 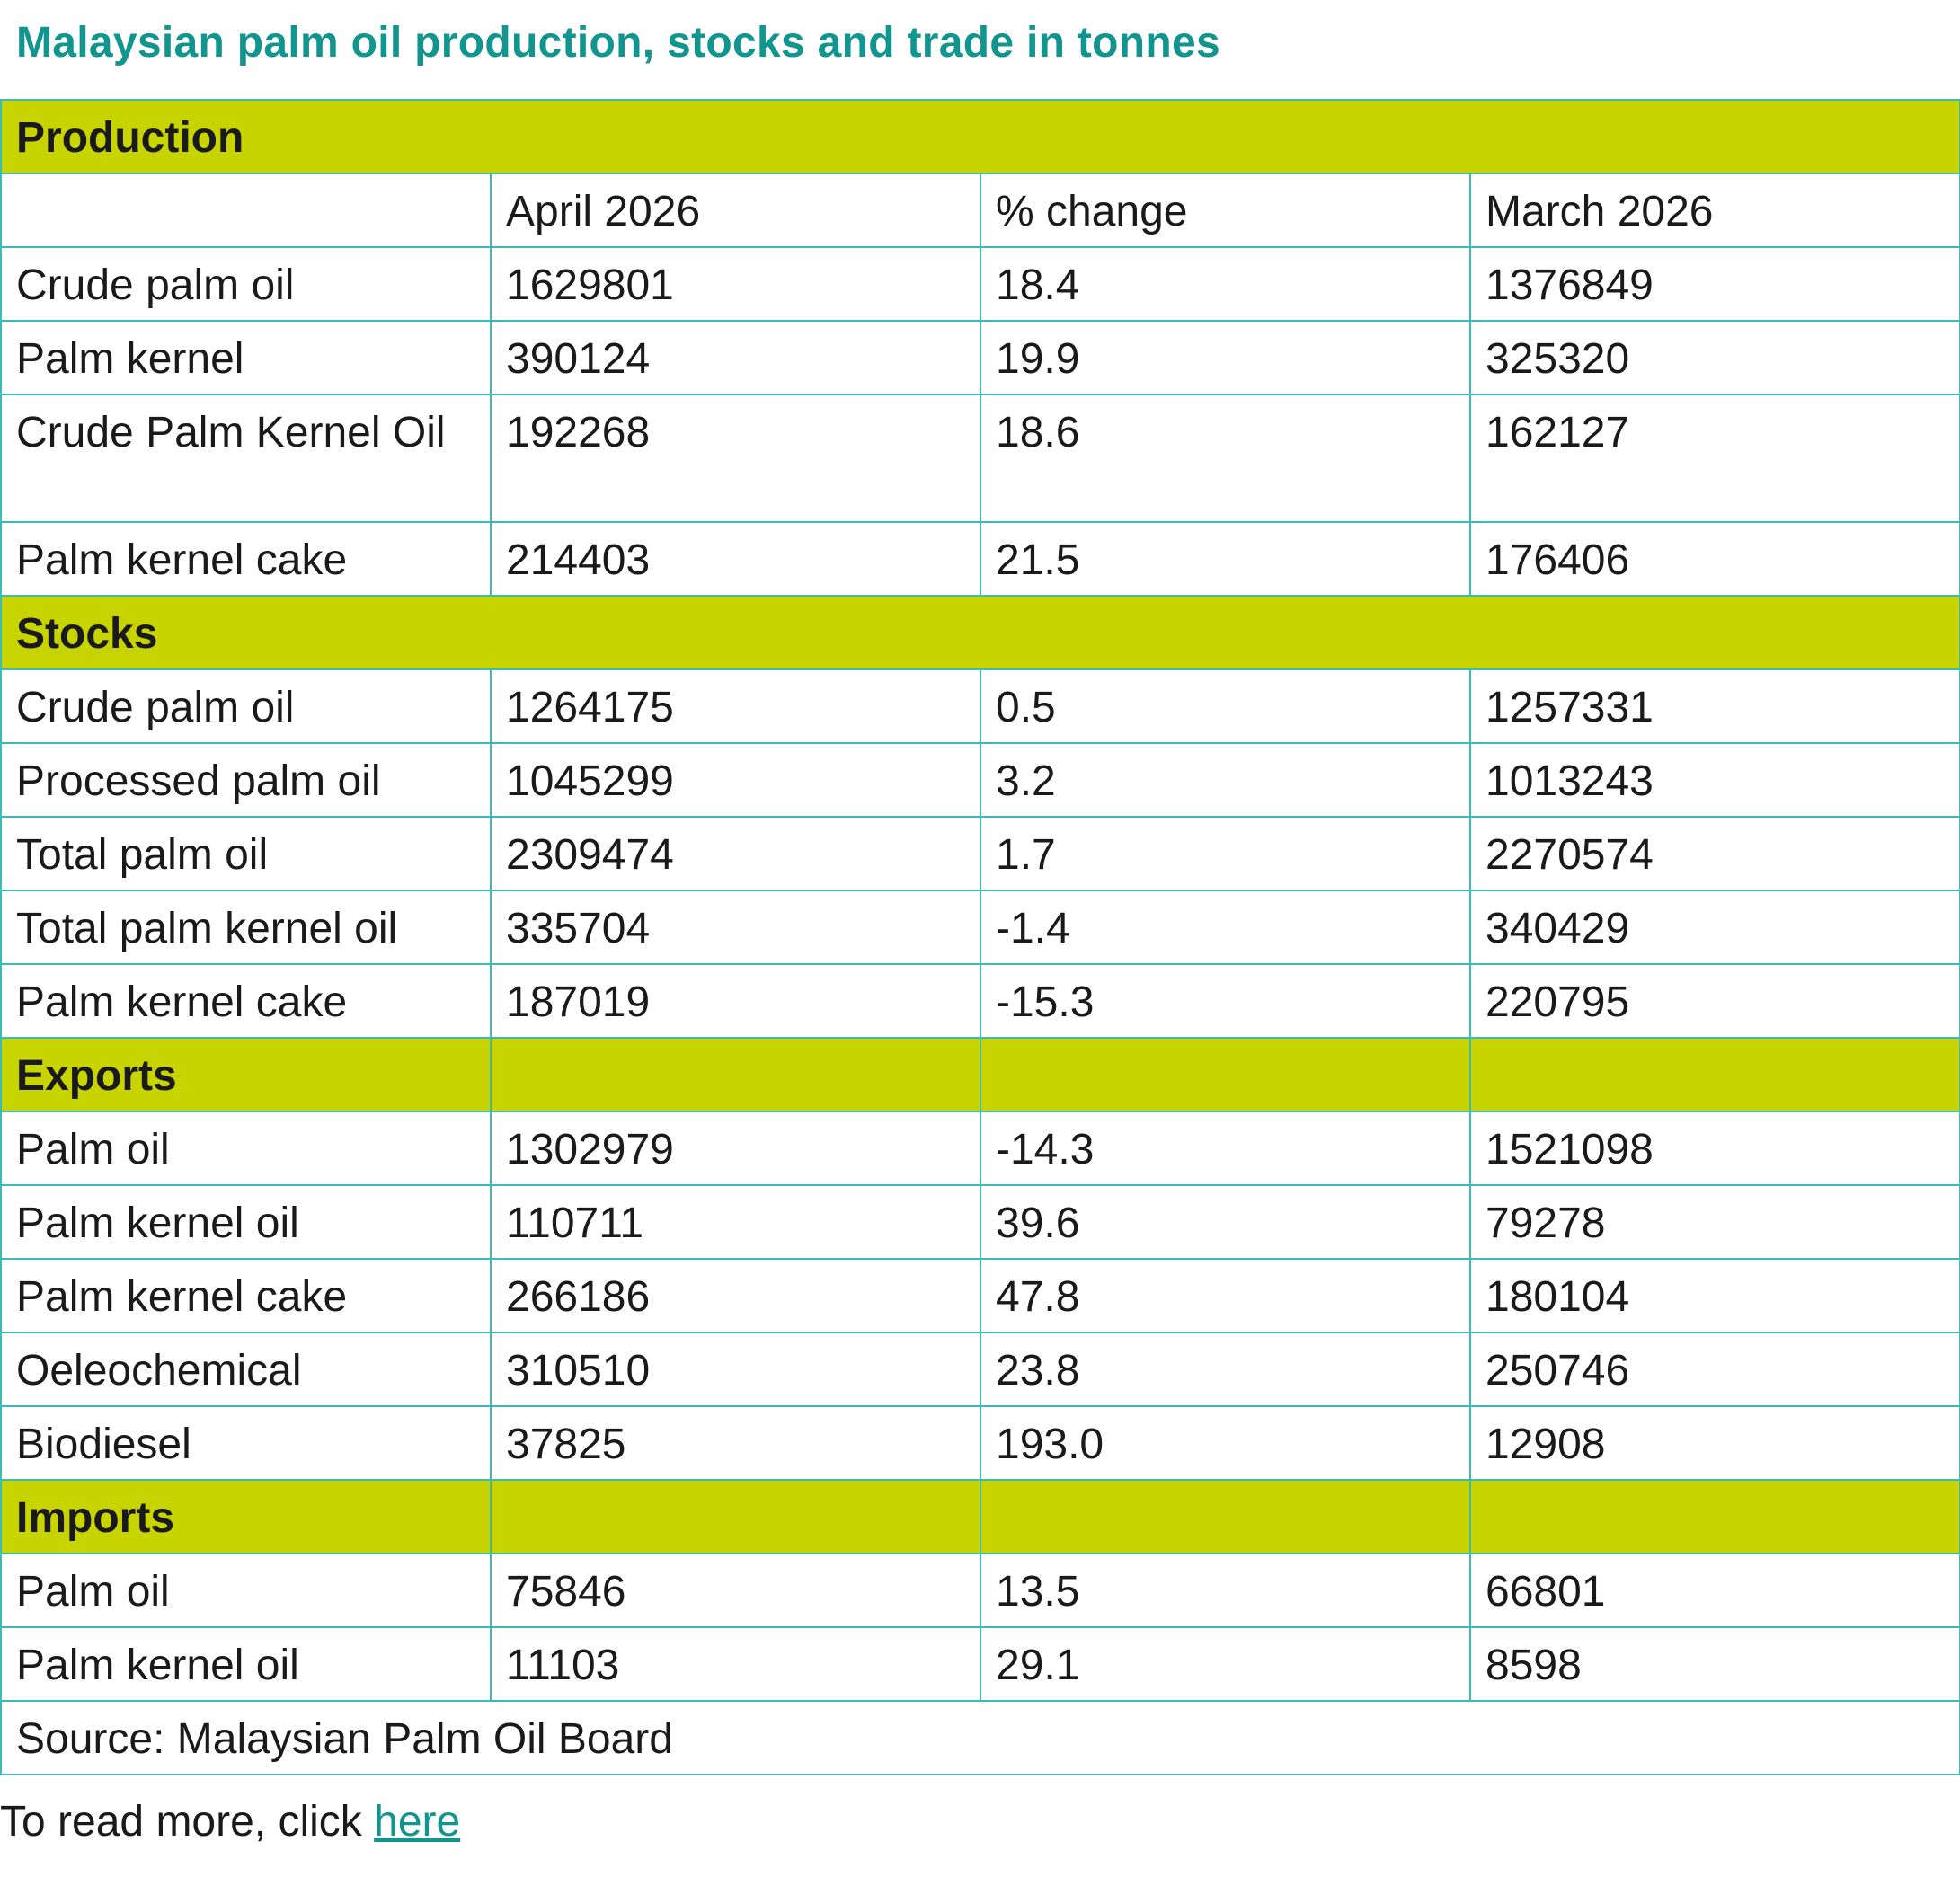 What do you see at coordinates (1225, 780) in the screenshot?
I see `cell-change: 3.2` at bounding box center [1225, 780].